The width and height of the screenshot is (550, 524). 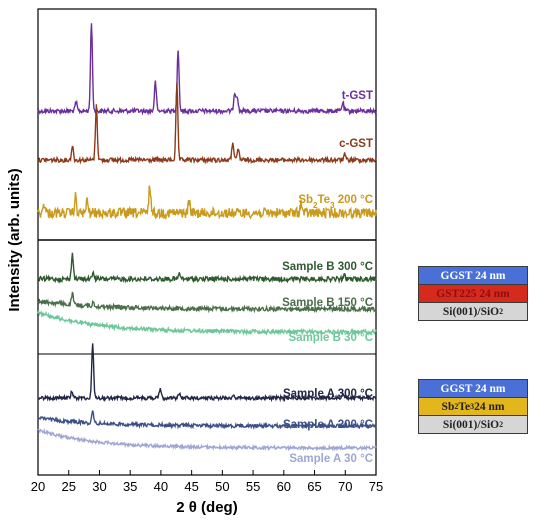 What do you see at coordinates (357, 96) in the screenshot?
I see `series-label: t-GST` at bounding box center [357, 96].